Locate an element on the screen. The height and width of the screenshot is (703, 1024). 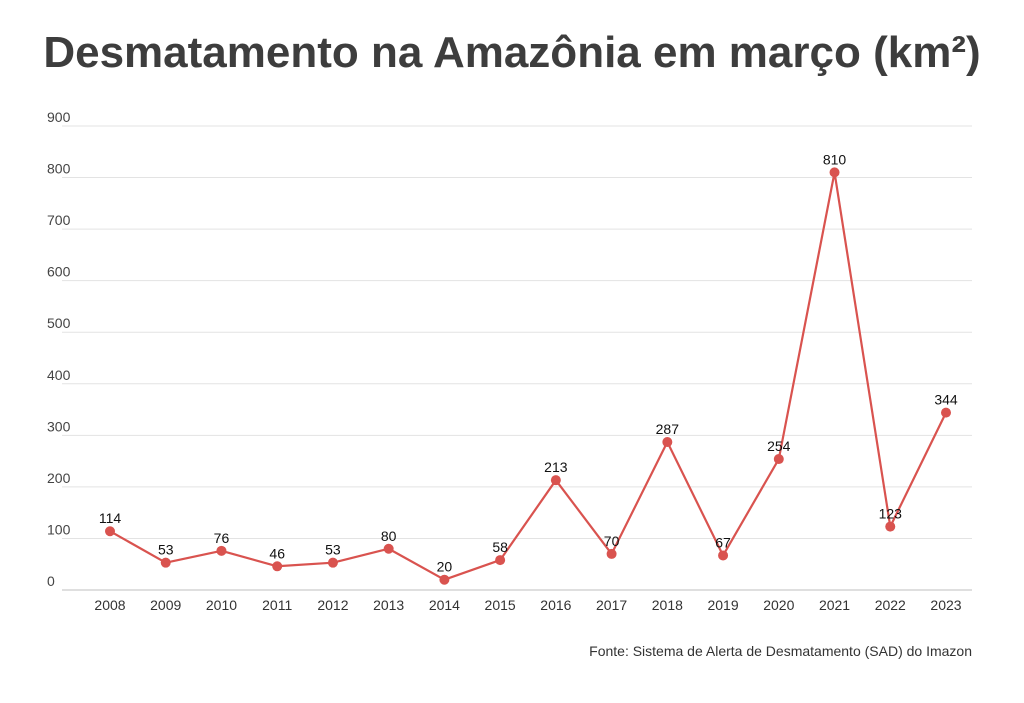
x-tick-label: 2014 is located at coordinates (444, 605).